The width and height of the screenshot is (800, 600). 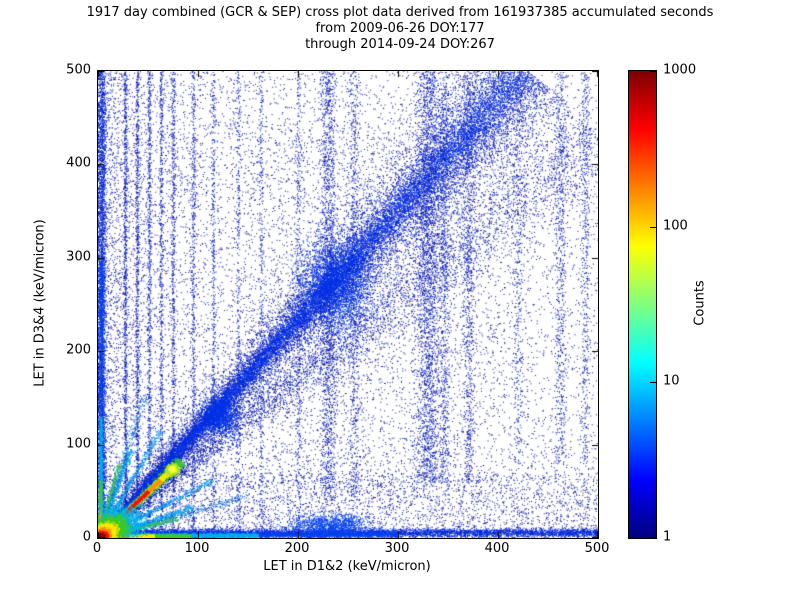 I want to click on y-axis-label: LET in D3&4 (keV/micron), so click(x=40, y=303).